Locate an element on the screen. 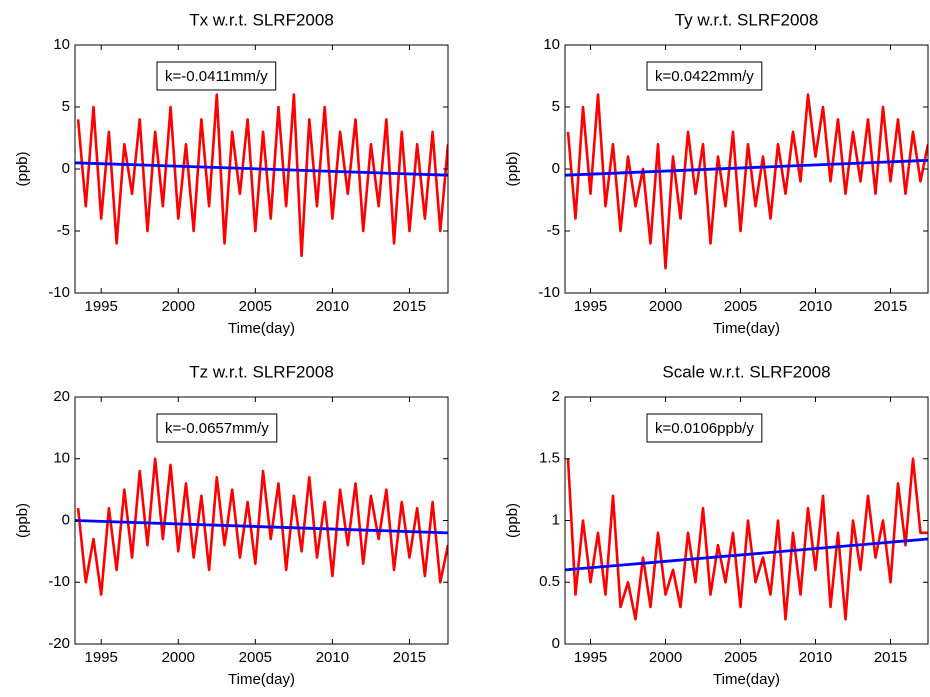 This screenshot has width=930, height=697. y-tick-label: -20 is located at coordinates (59, 643).